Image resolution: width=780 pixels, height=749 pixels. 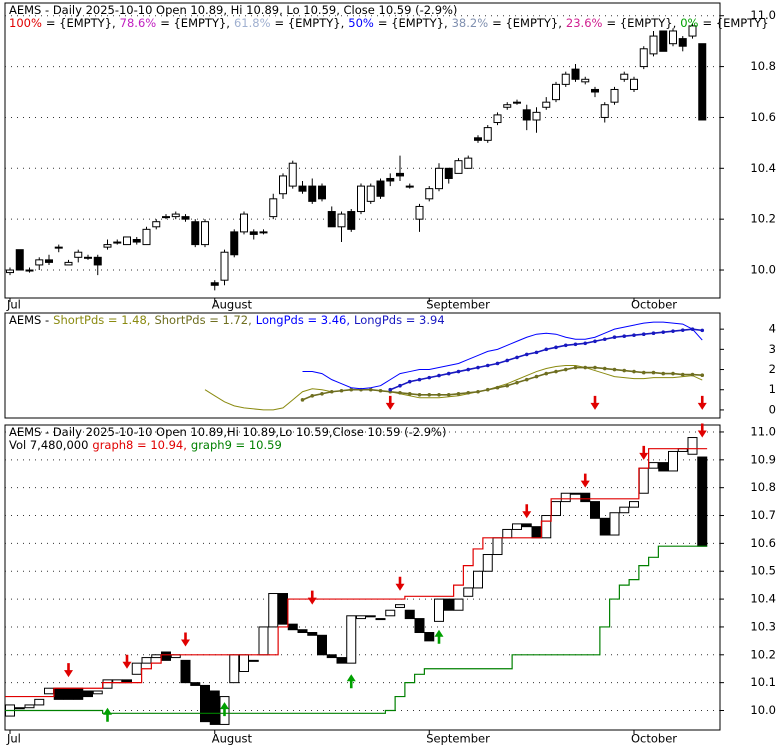 What do you see at coordinates (29, 320) in the screenshot?
I see `legend-text: AEMS -` at bounding box center [29, 320].